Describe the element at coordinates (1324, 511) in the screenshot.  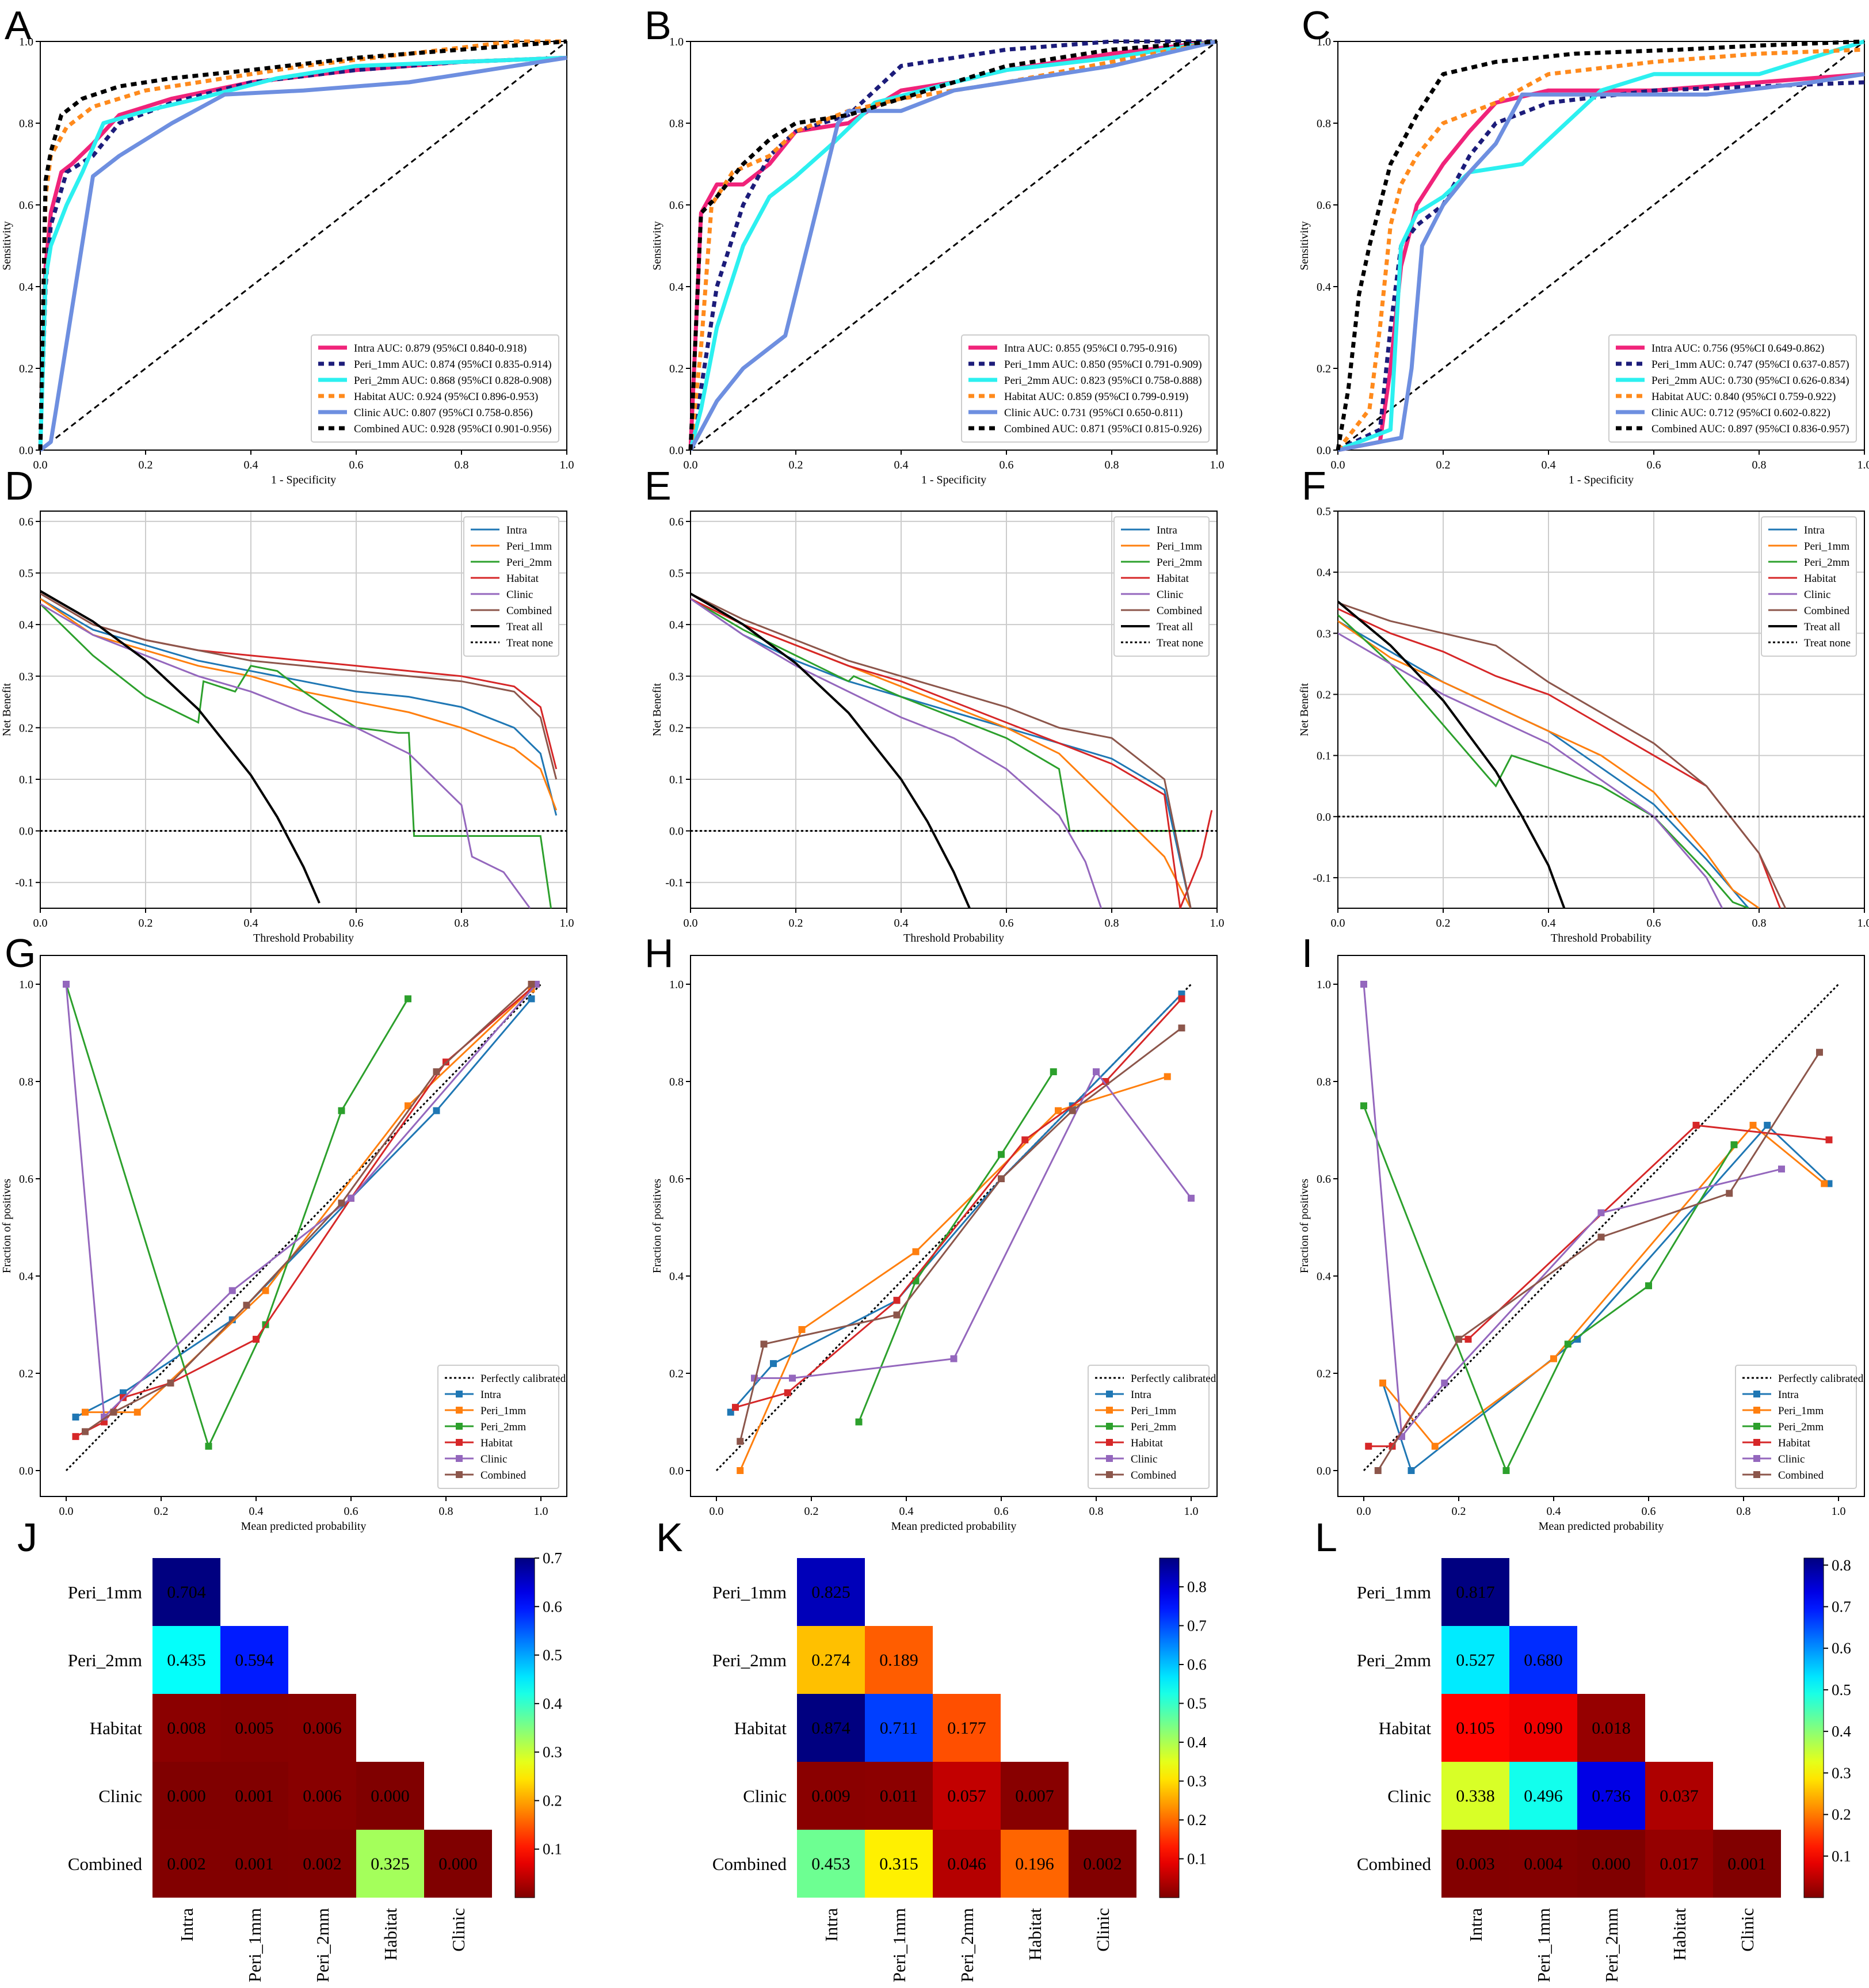
I see `y-tick-label: 0.5` at that location.